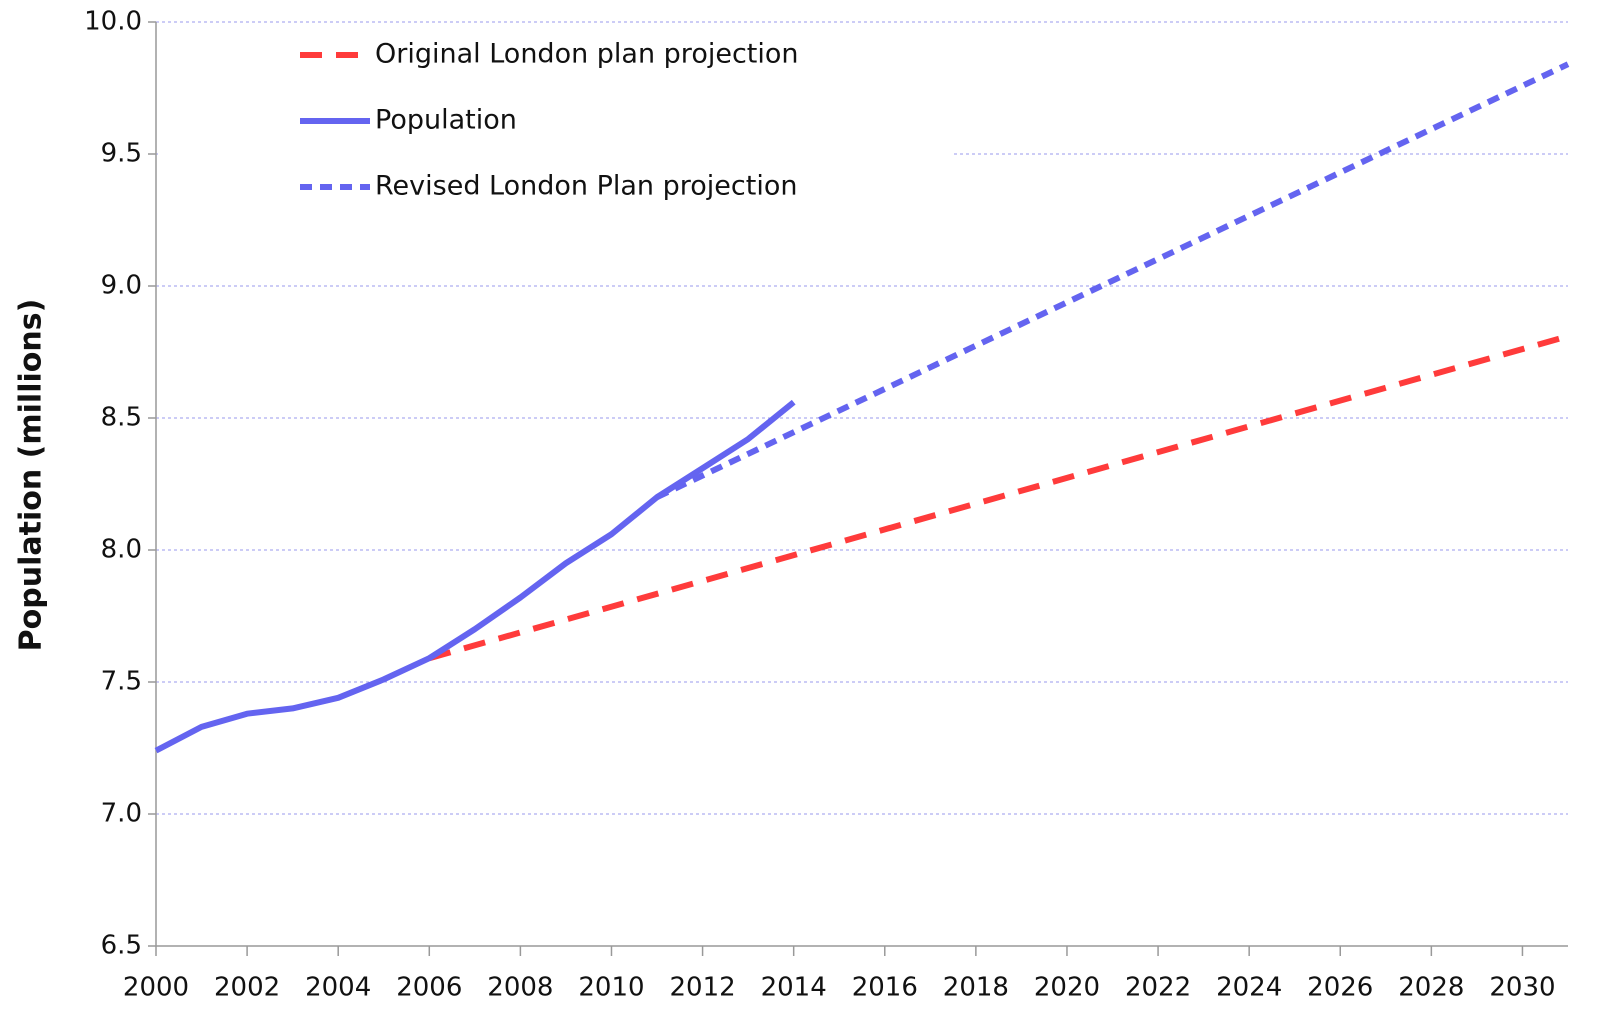 This screenshot has height=1030, width=1608. What do you see at coordinates (520, 988) in the screenshot?
I see `x-tick-label: 2008` at bounding box center [520, 988].